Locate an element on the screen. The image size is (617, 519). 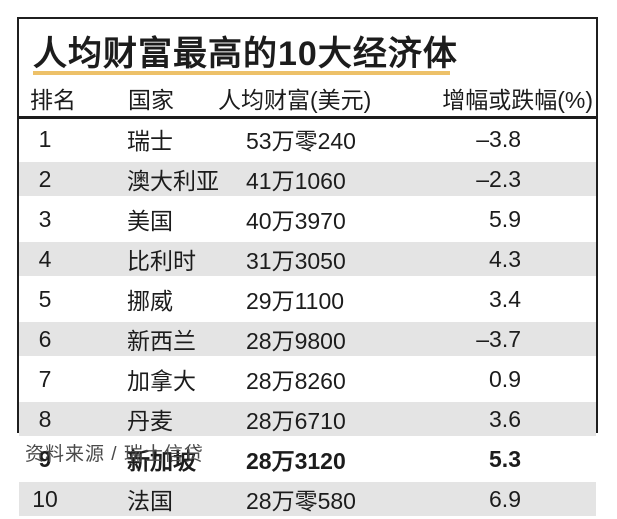
table-header-row: 排名 国家 人均财富(美元) 增幅或跌幅(%) is located at coordinates (307, 100).